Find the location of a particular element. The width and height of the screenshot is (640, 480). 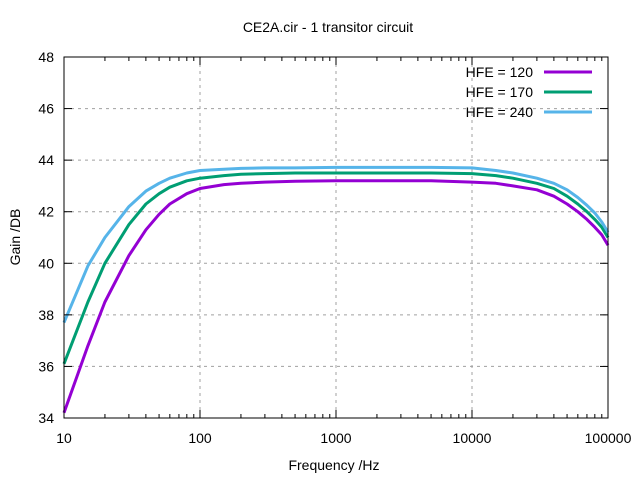

legend: HFE = 120 HFE = 170 HFE = 240 is located at coordinates (529, 92).